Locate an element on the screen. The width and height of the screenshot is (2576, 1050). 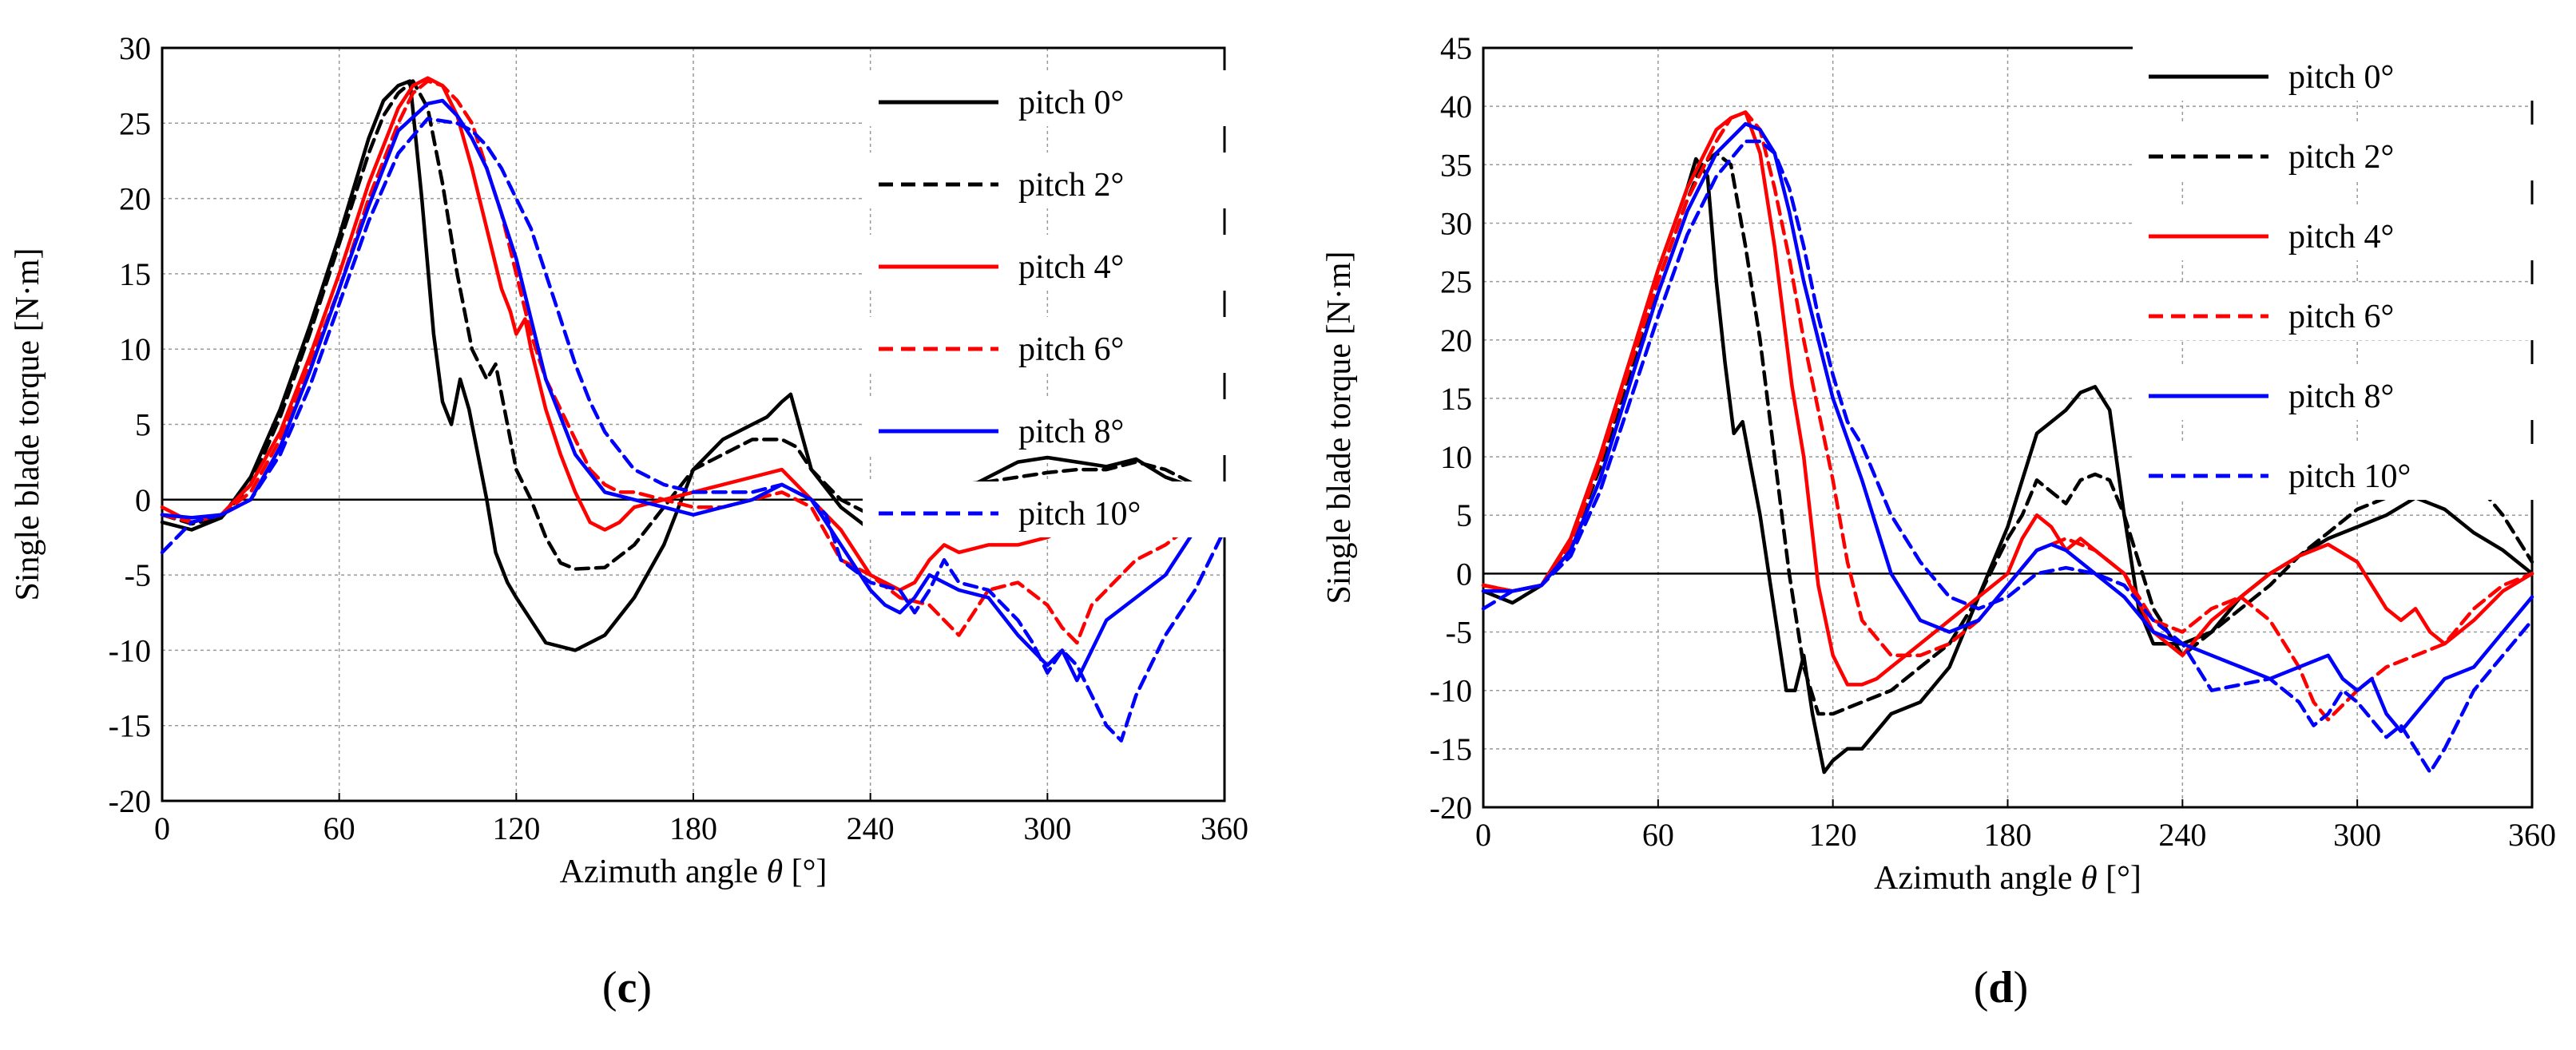
panel-label: (c) is located at coordinates (627, 987).